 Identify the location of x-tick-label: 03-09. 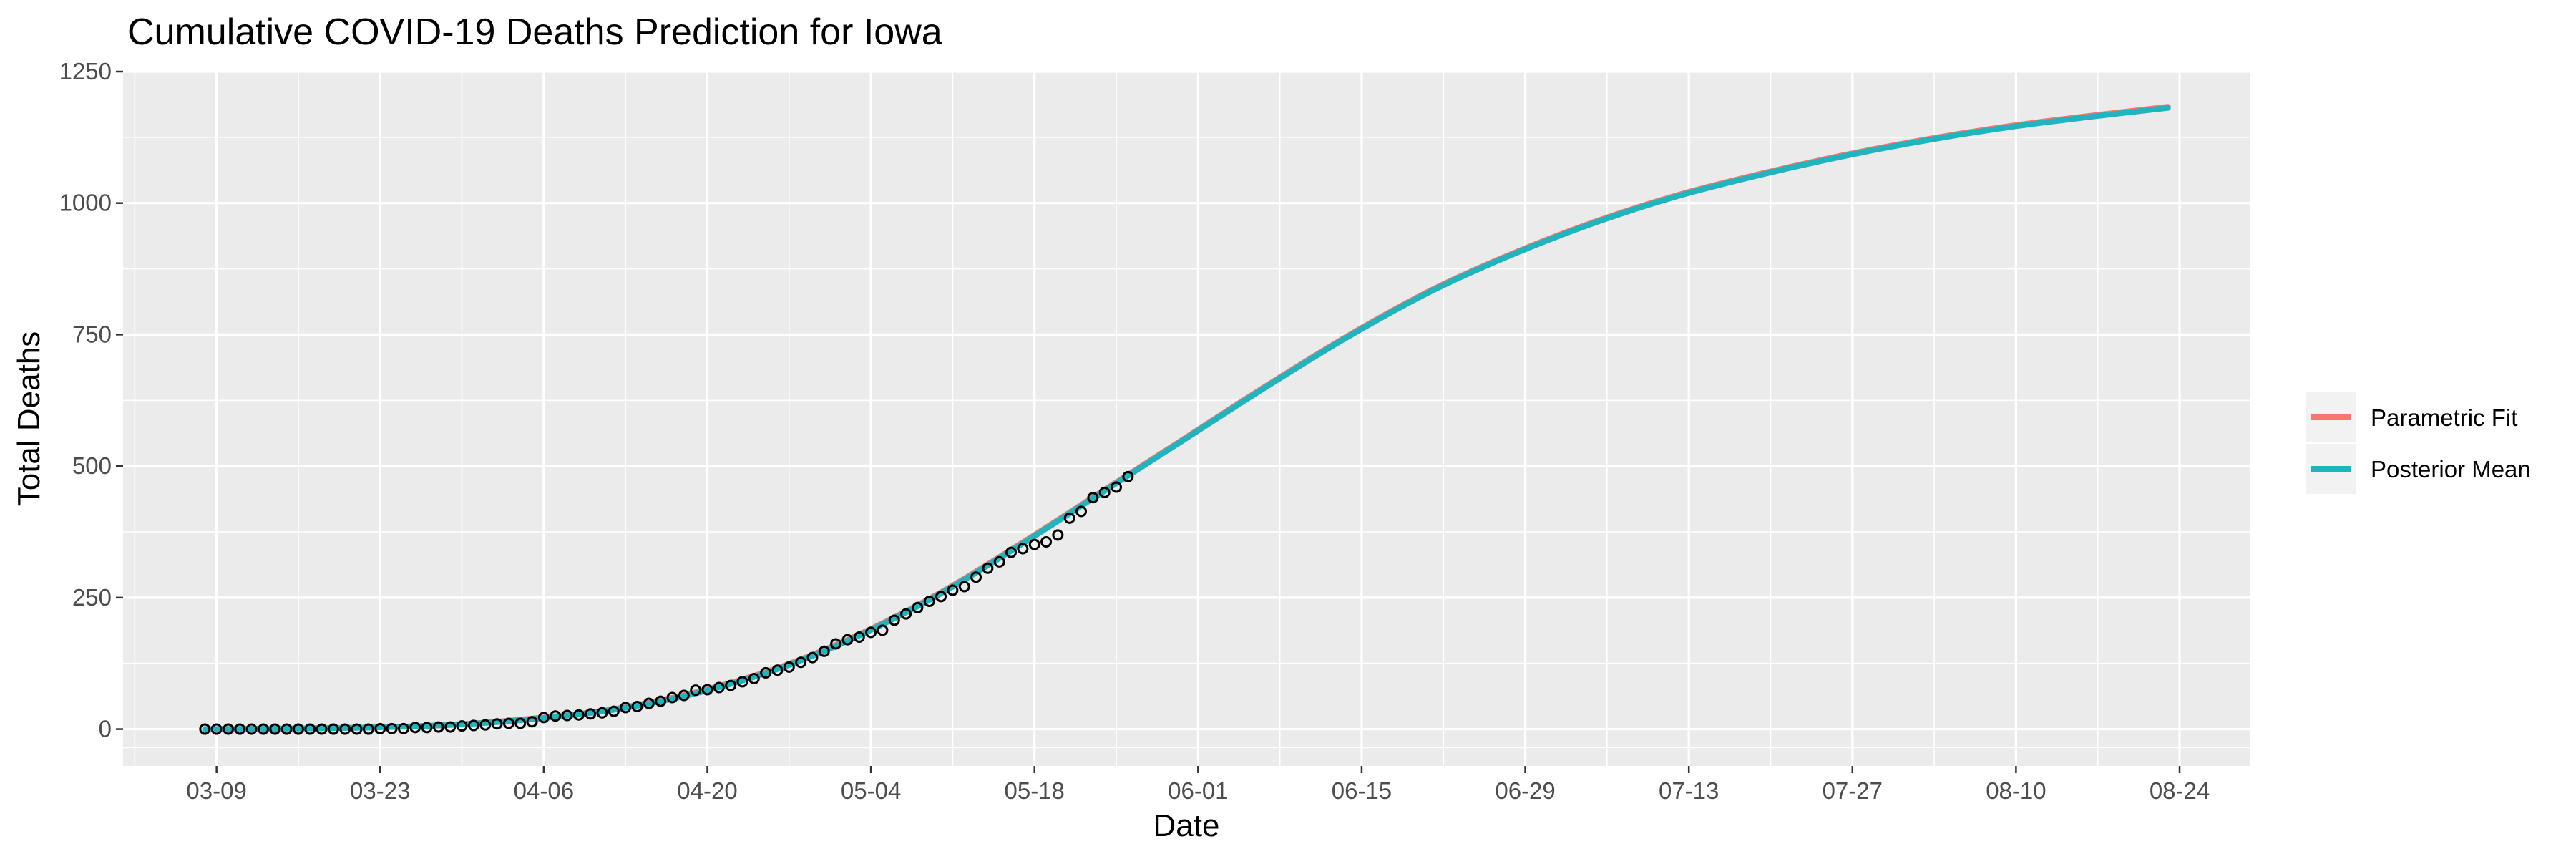
(216, 790).